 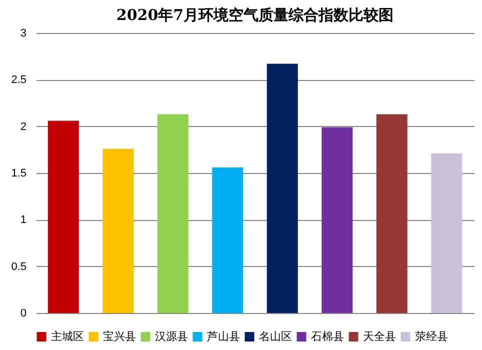 What do you see at coordinates (18, 80) in the screenshot?
I see `y-tick-label: 2.5` at bounding box center [18, 80].